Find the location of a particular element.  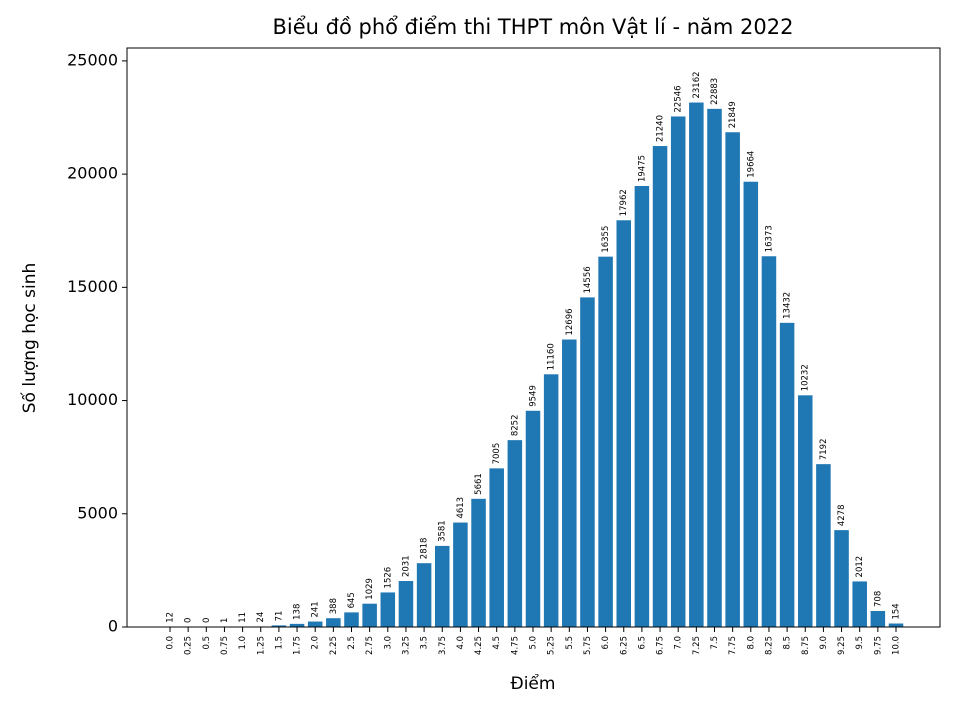

x-tick-label: 4.25 is located at coordinates (479, 645).